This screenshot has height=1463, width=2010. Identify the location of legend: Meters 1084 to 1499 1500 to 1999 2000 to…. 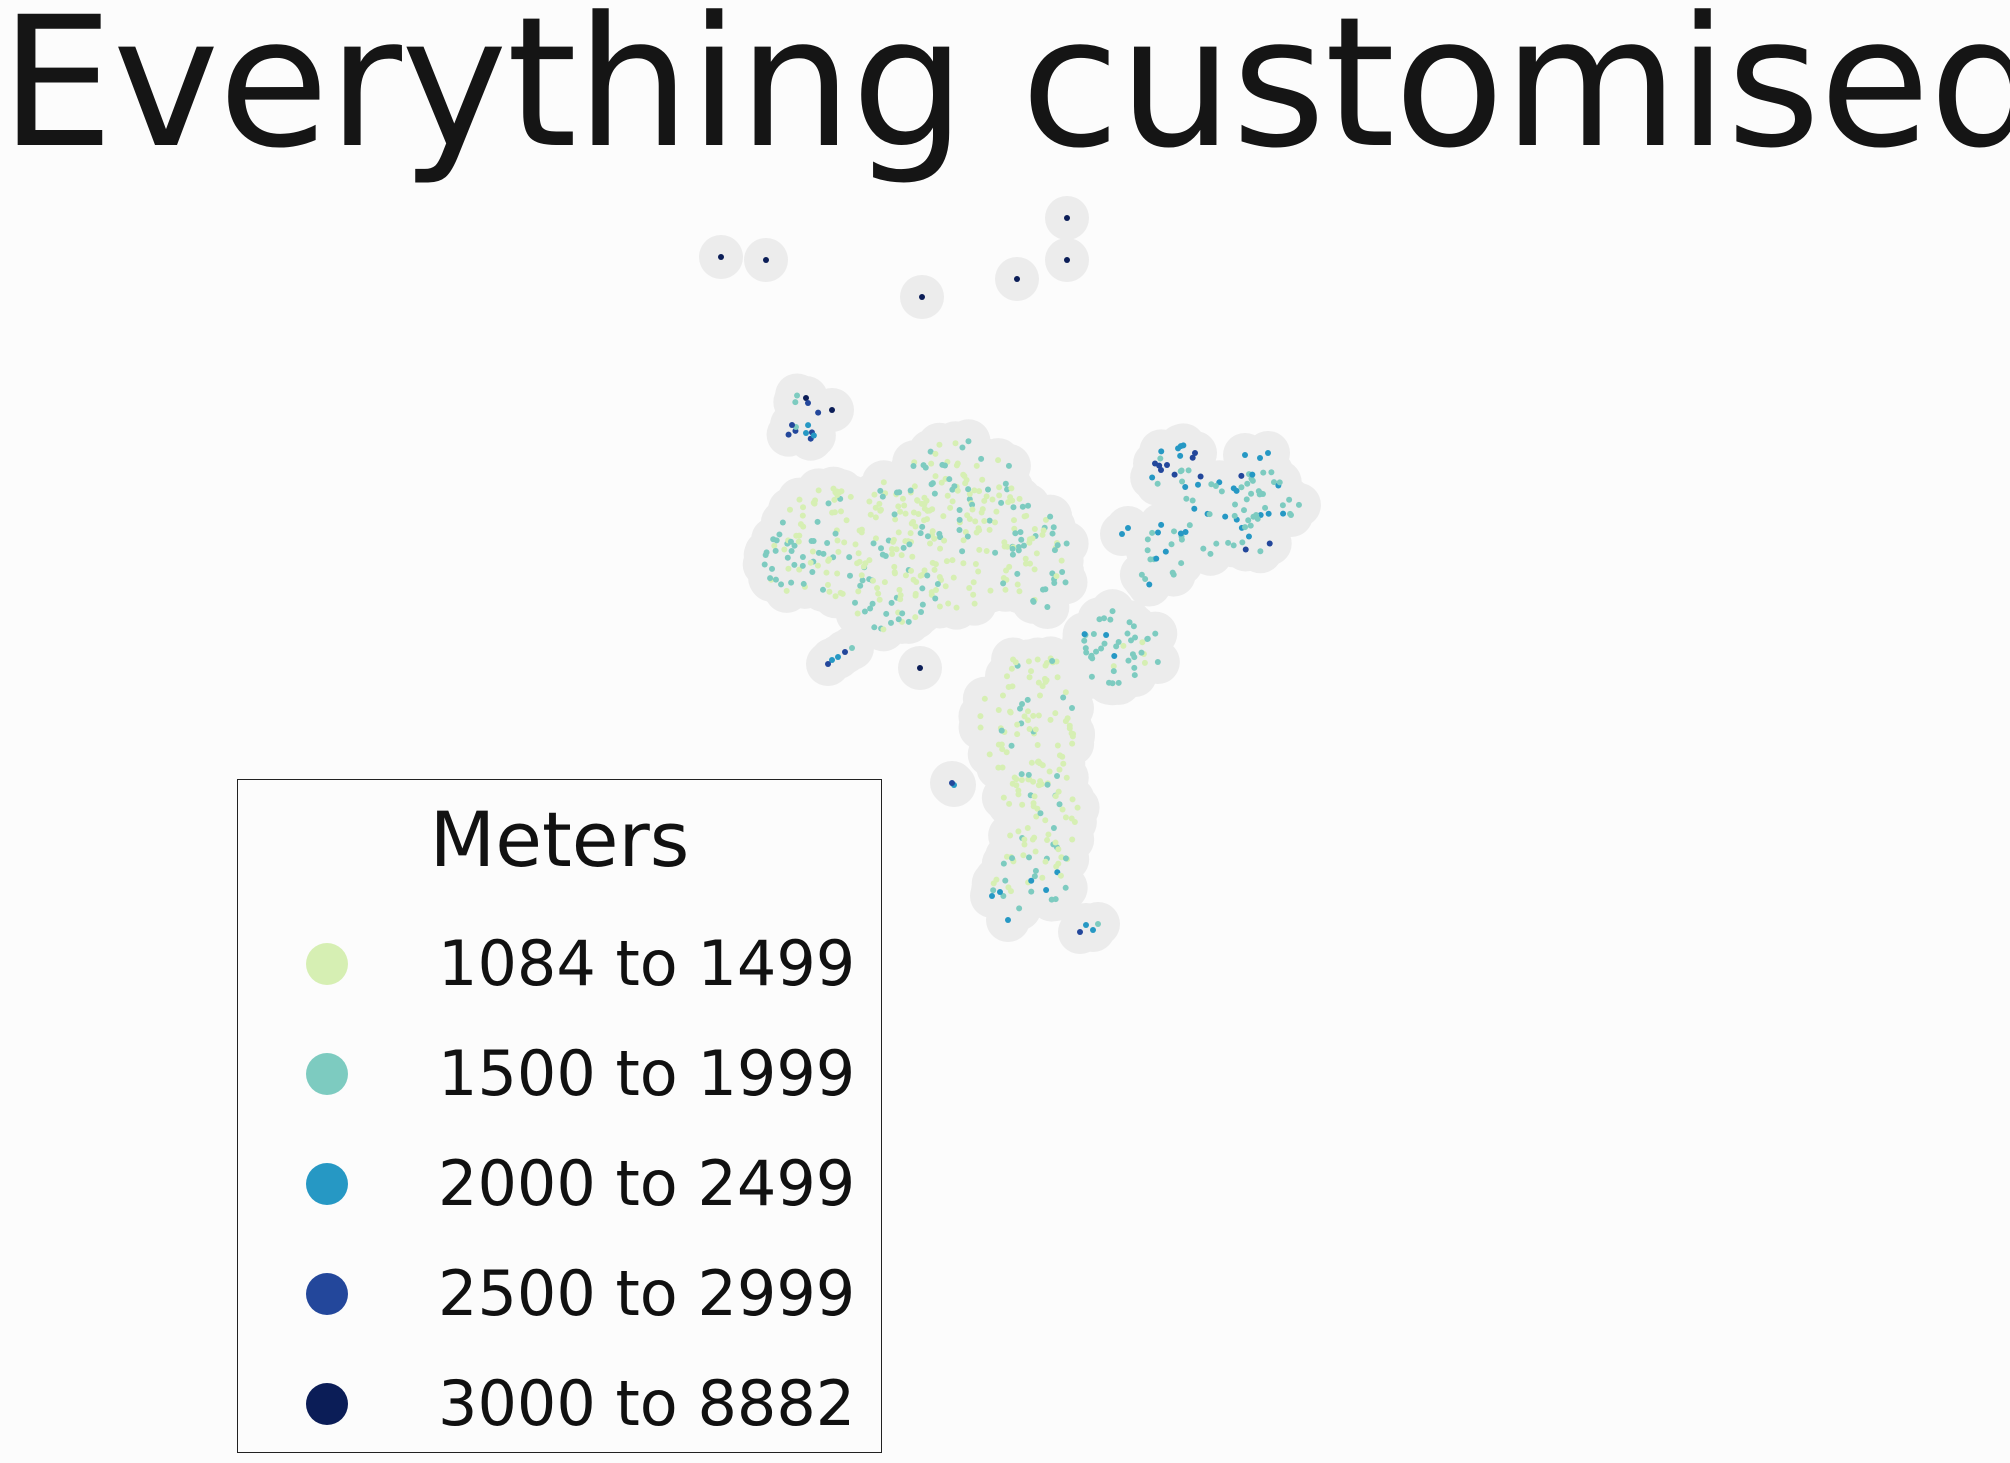
(559, 1116).